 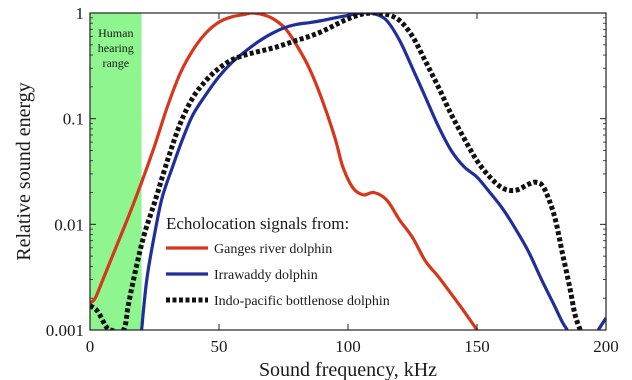 I want to click on x-tick-label: 200, so click(x=606, y=346).